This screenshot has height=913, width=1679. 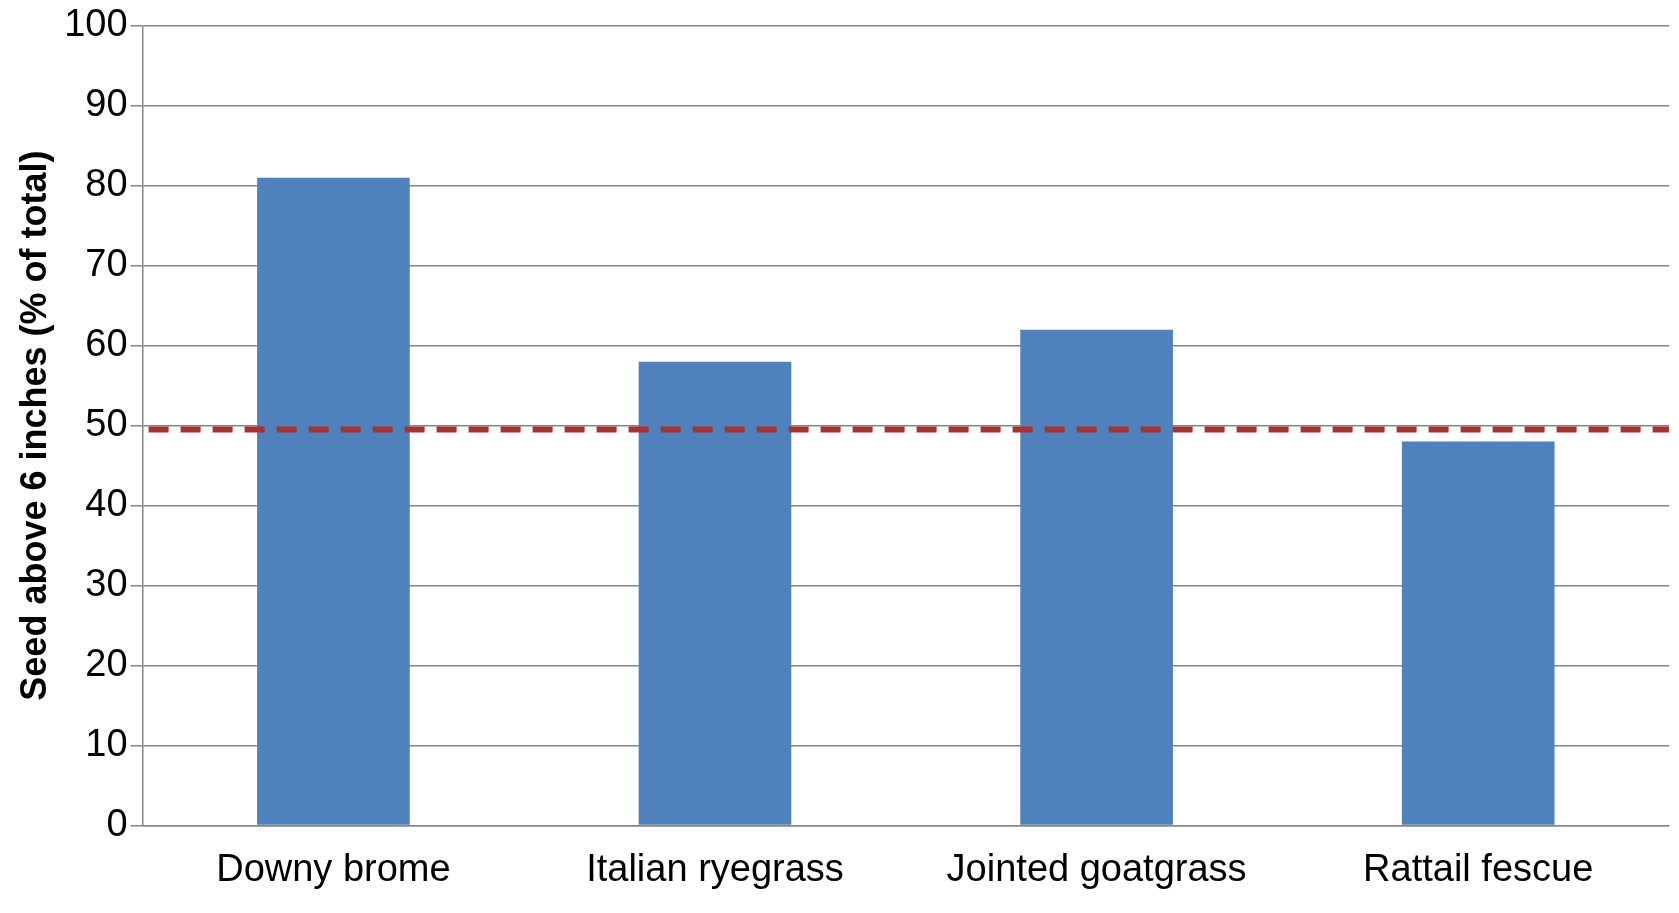 I want to click on y-tick-label: 80, so click(x=106, y=183).